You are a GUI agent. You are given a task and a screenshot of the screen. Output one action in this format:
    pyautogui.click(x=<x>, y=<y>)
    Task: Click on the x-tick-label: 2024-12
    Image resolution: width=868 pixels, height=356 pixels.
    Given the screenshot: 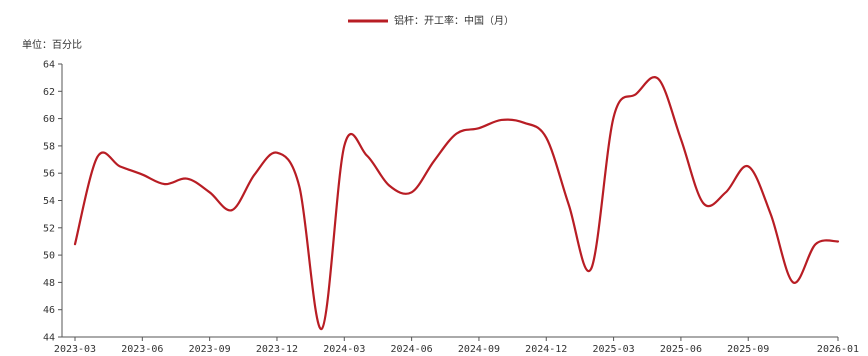 What is the action you would take?
    pyautogui.click(x=546, y=349)
    